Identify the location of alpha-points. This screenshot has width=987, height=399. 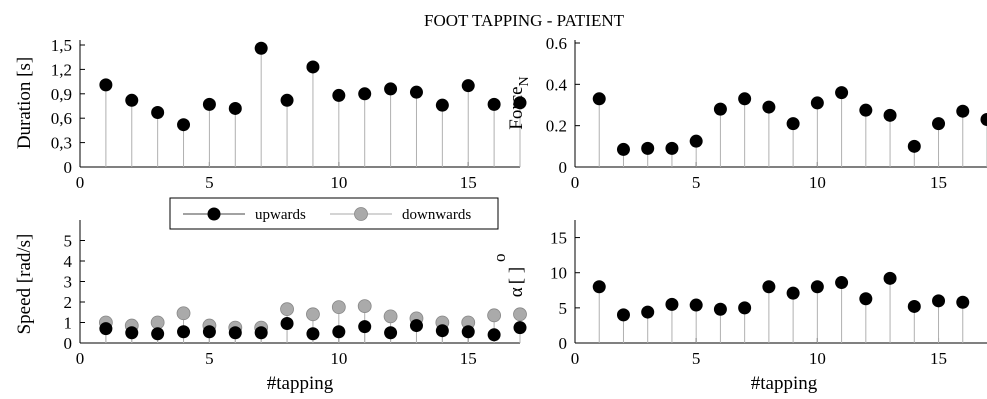
(781, 296).